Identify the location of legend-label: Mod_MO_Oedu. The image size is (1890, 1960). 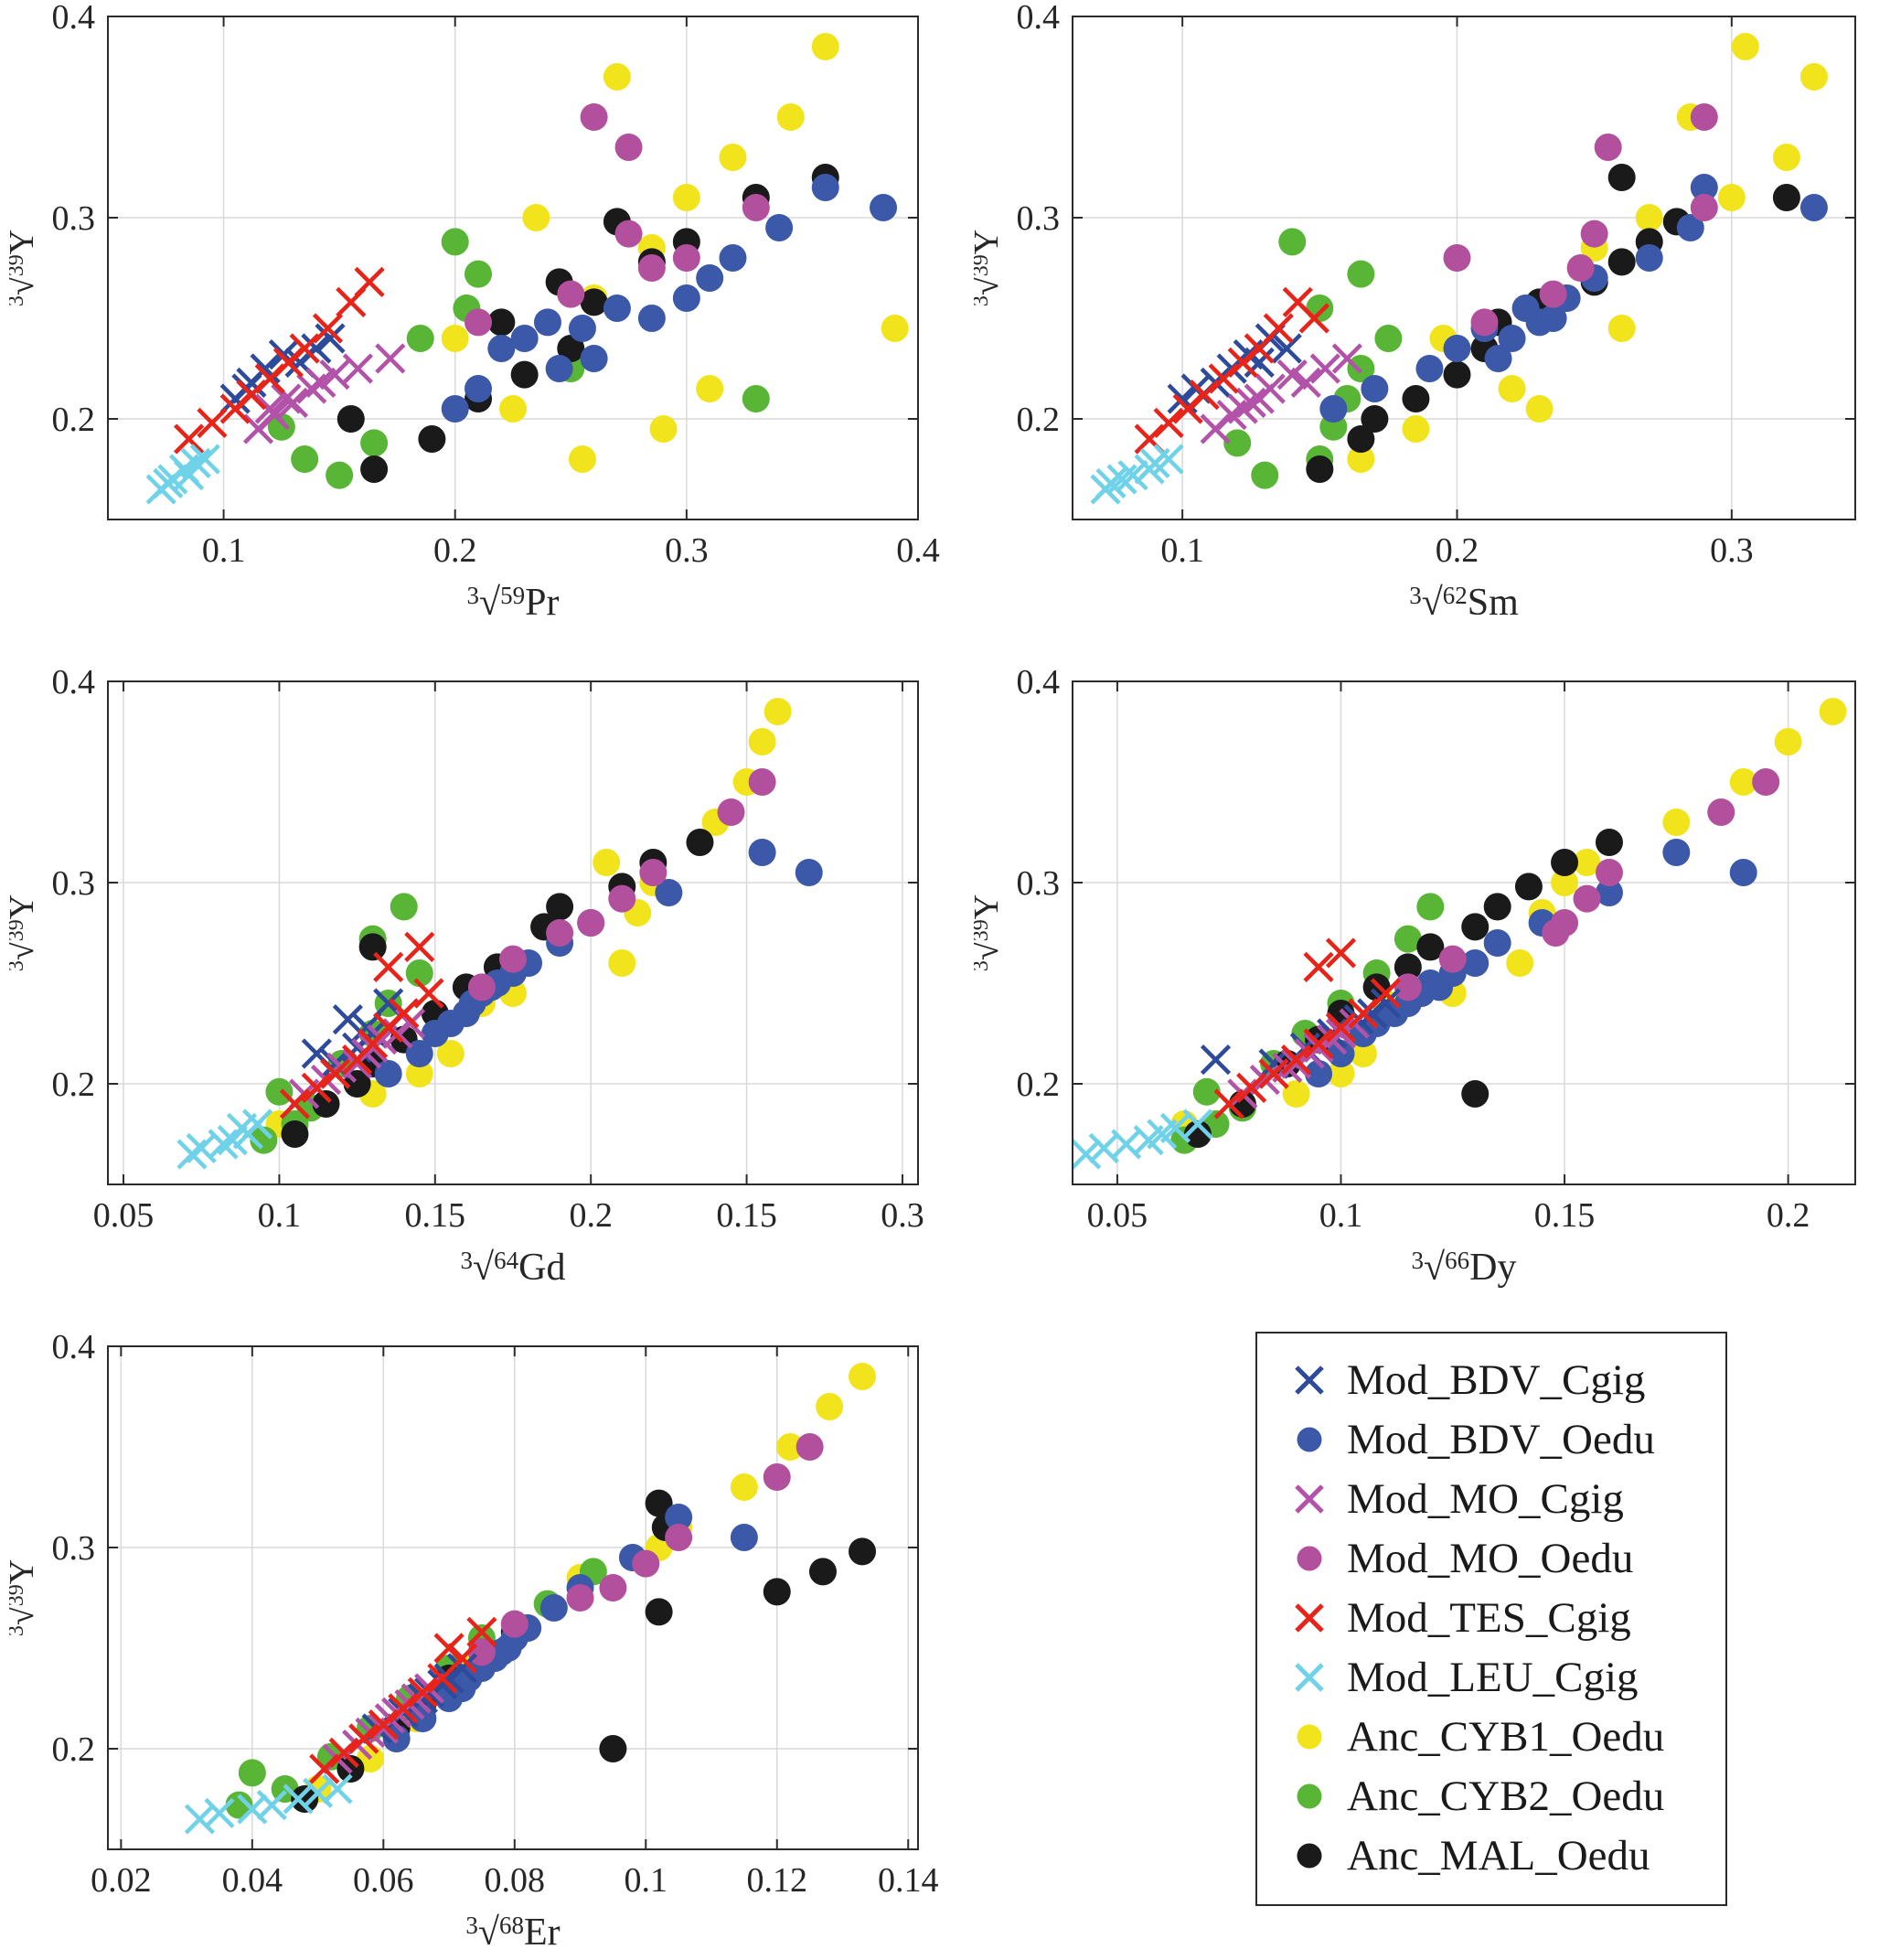
(1490, 1558).